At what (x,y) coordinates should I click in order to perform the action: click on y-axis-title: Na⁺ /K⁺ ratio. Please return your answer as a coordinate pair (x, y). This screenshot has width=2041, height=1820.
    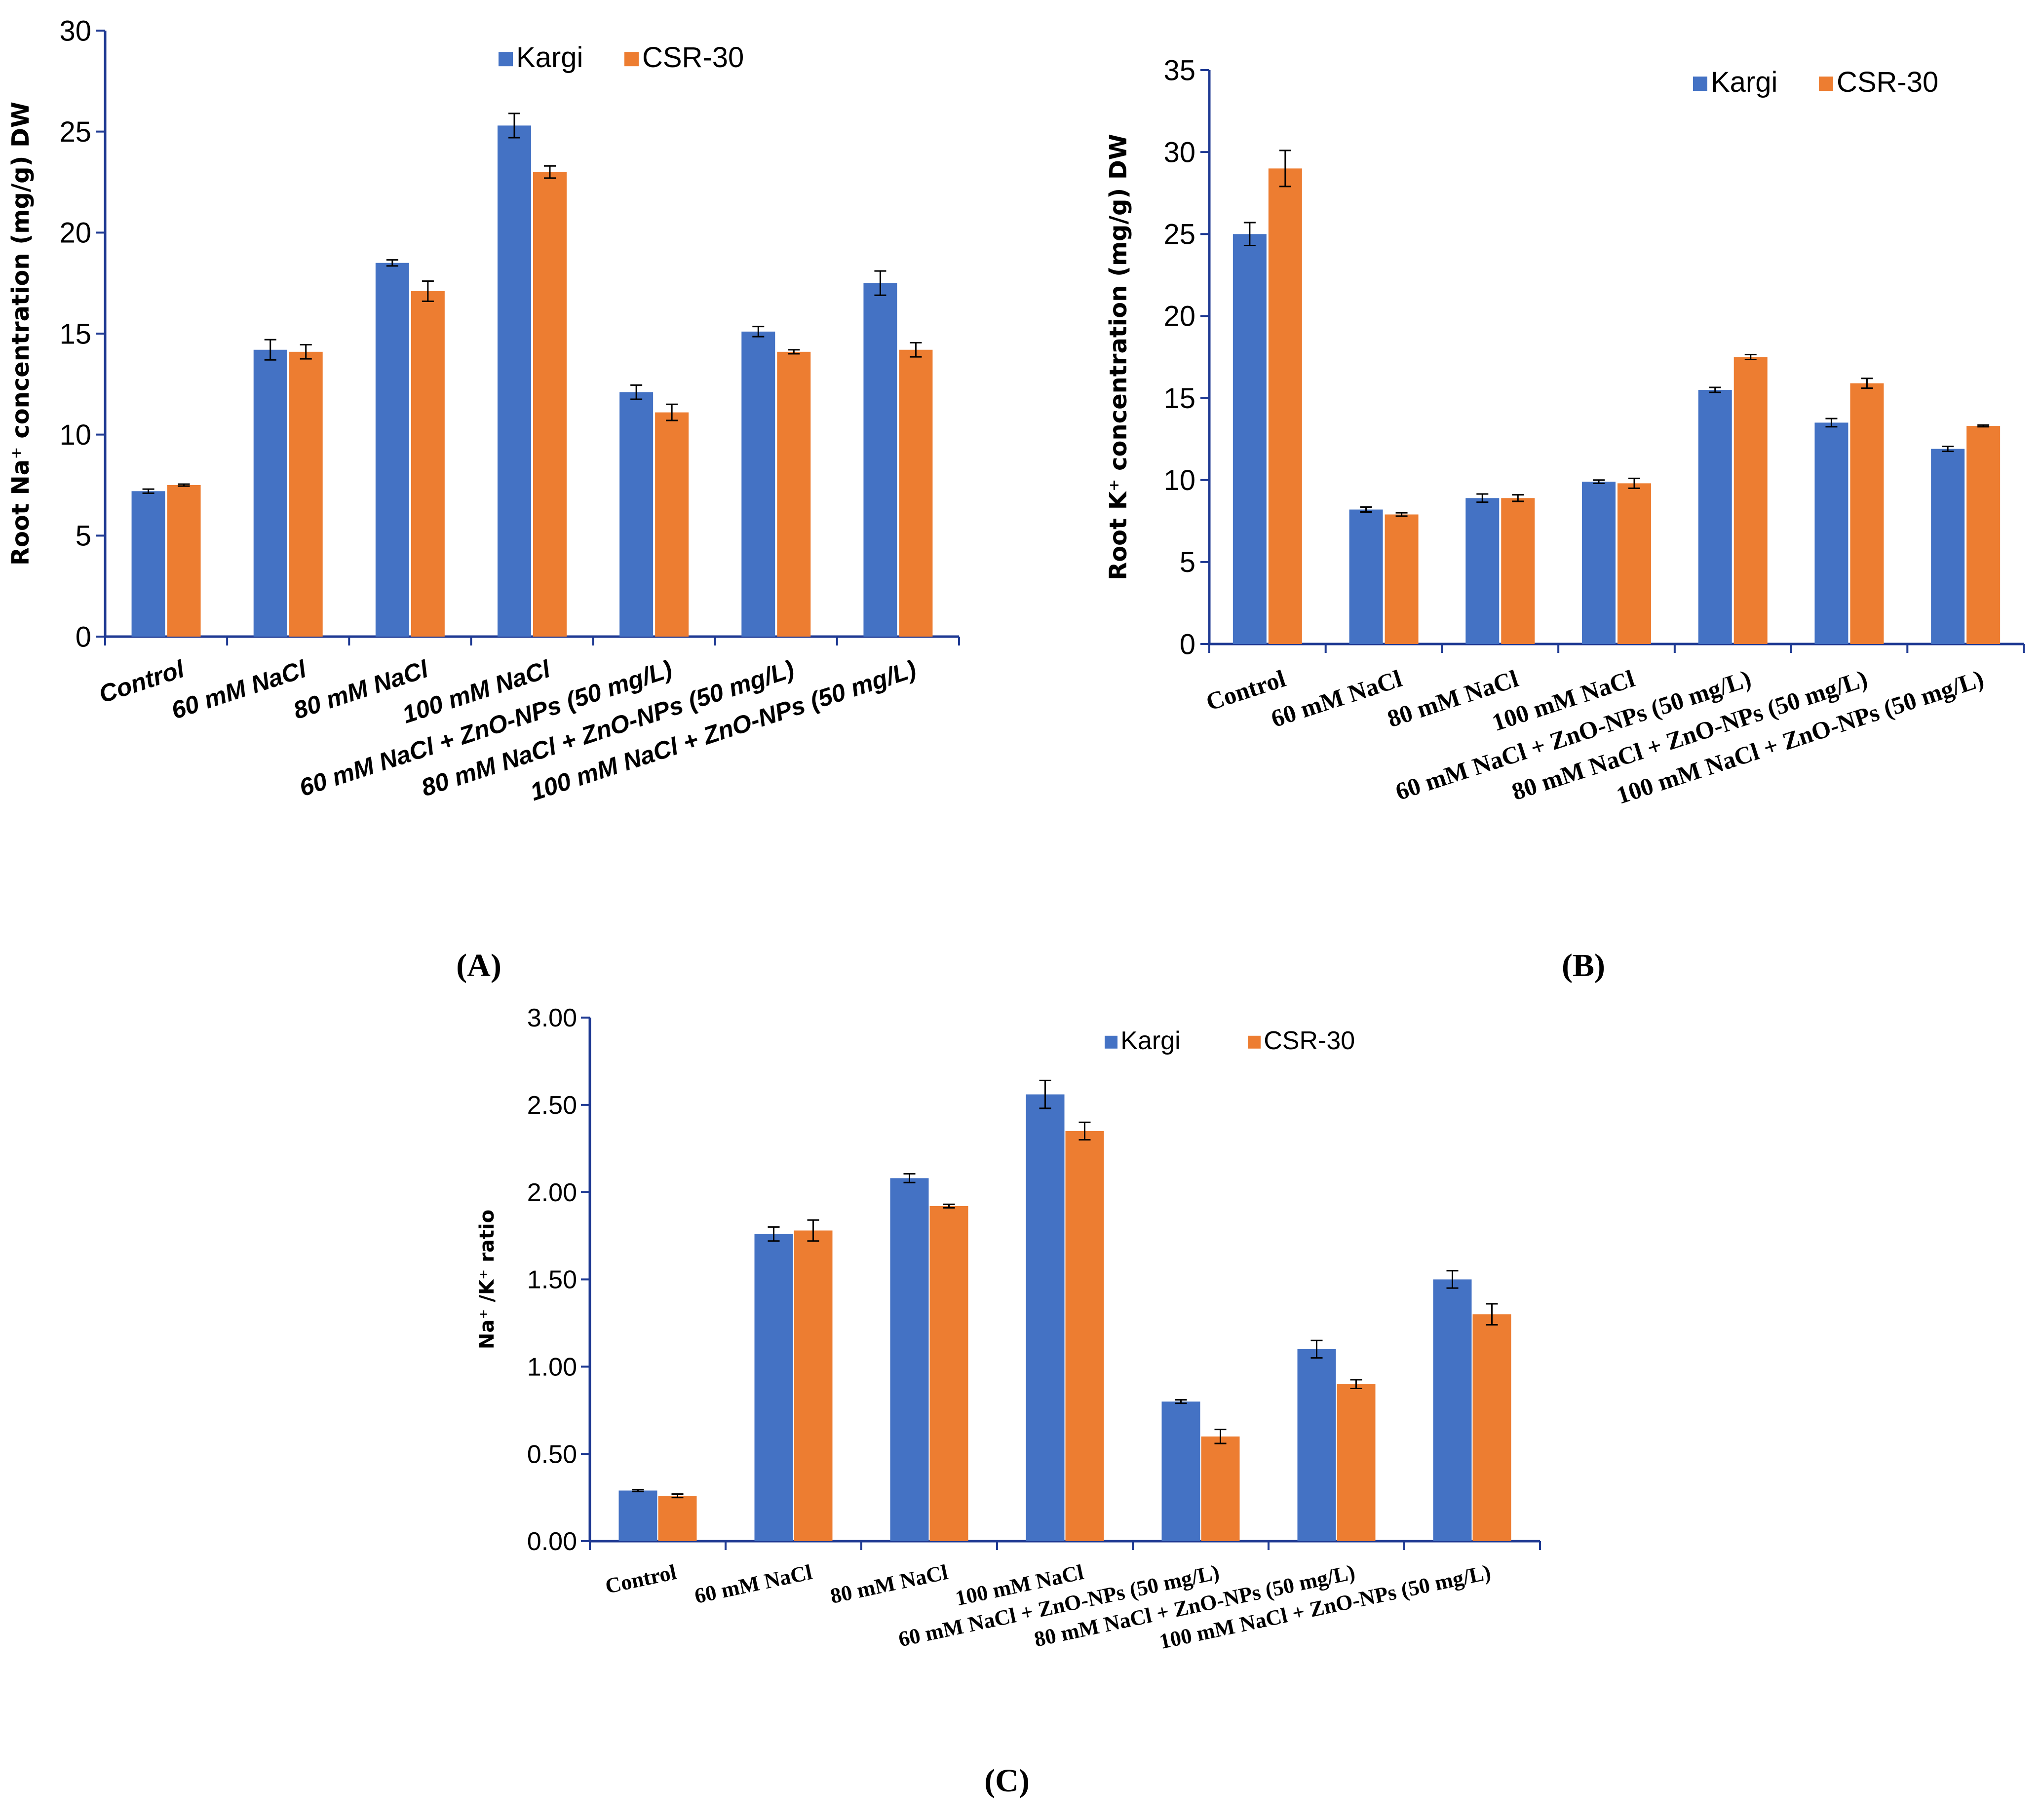
    Looking at the image, I should click on (488, 1279).